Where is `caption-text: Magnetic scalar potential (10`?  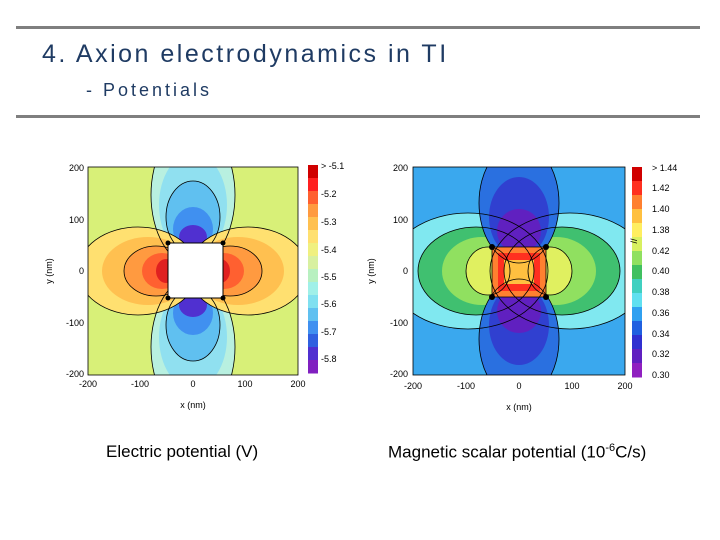 caption-text: Magnetic scalar potential (10 is located at coordinates (497, 452).